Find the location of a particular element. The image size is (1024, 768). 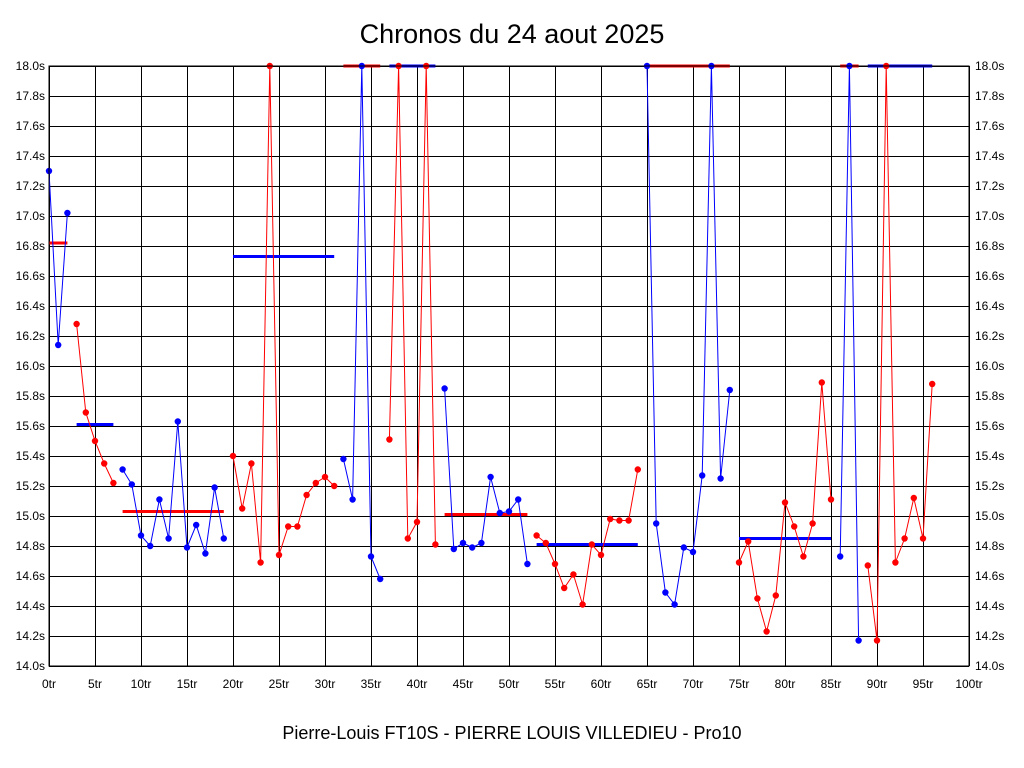

y-tick-label-left: 17.6s is located at coordinates (30, 126).